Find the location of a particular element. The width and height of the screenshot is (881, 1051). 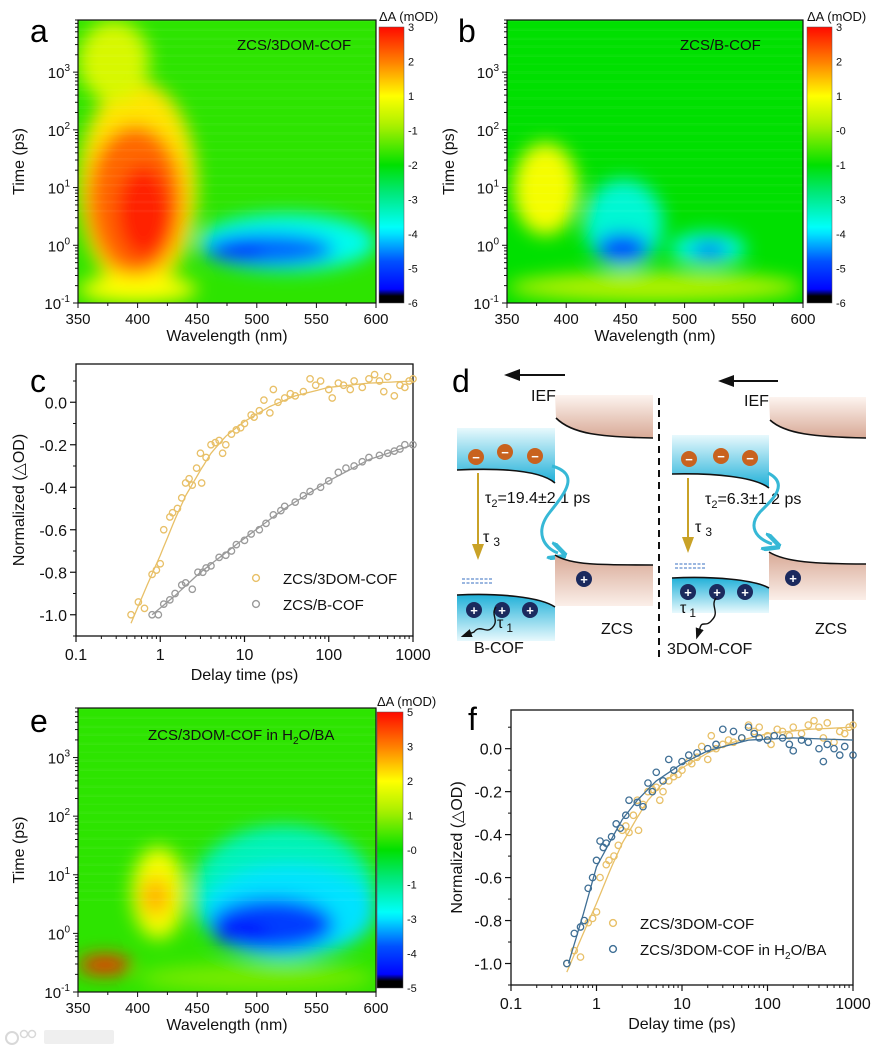

y-tick-label: 10⁻¹ is located at coordinates (486, 303).